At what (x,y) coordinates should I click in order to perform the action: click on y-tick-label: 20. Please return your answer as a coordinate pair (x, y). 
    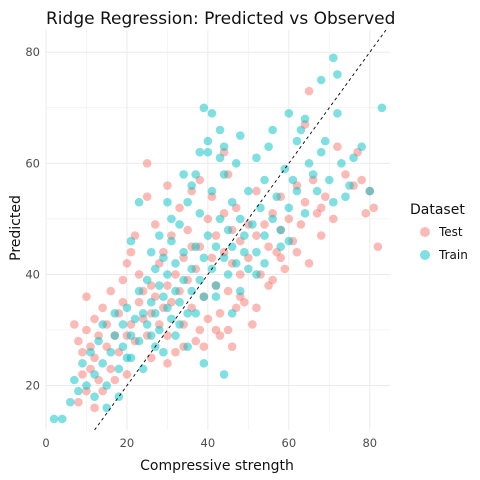
    Looking at the image, I should click on (32, 386).